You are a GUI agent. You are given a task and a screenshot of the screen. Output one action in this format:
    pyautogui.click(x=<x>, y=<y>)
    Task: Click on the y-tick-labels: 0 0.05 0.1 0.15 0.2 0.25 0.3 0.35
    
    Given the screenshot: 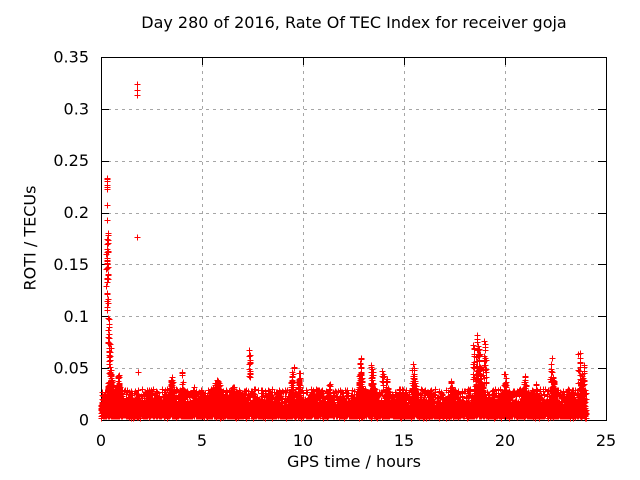 What is the action you would take?
    pyautogui.click(x=71, y=239)
    